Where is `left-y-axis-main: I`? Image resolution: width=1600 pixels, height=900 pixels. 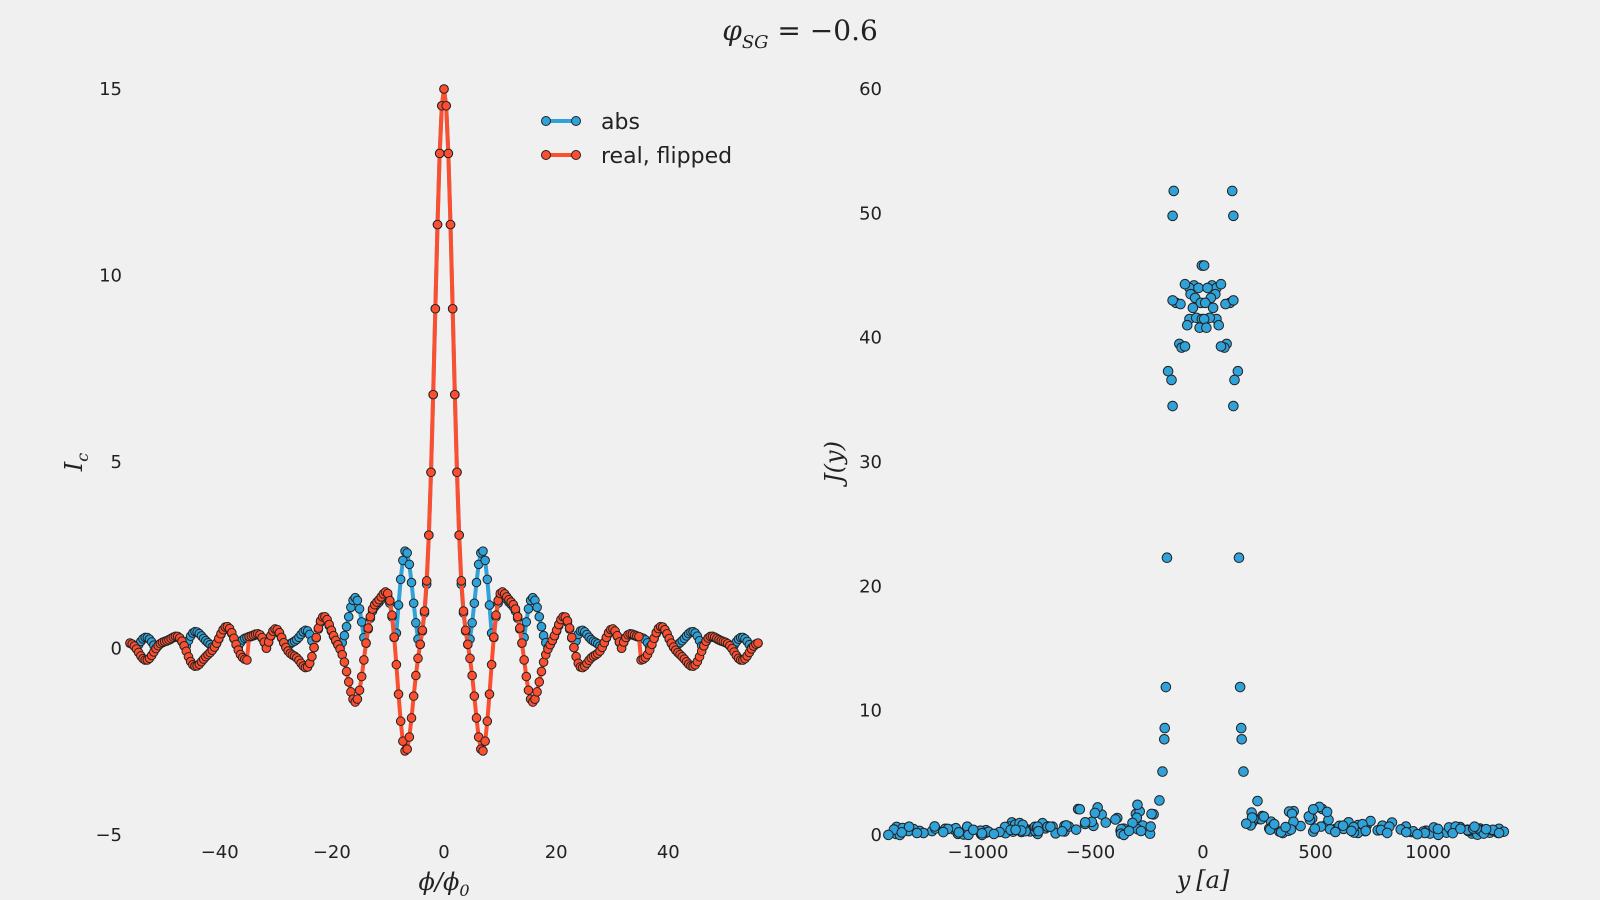
left-y-axis-main: I is located at coordinates (74, 466).